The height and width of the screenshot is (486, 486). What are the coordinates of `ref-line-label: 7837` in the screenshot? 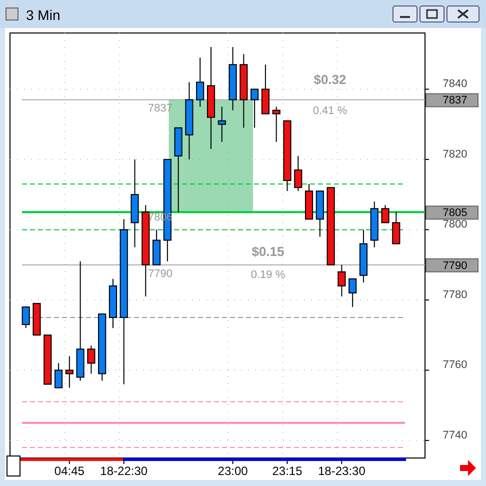 It's located at (455, 100).